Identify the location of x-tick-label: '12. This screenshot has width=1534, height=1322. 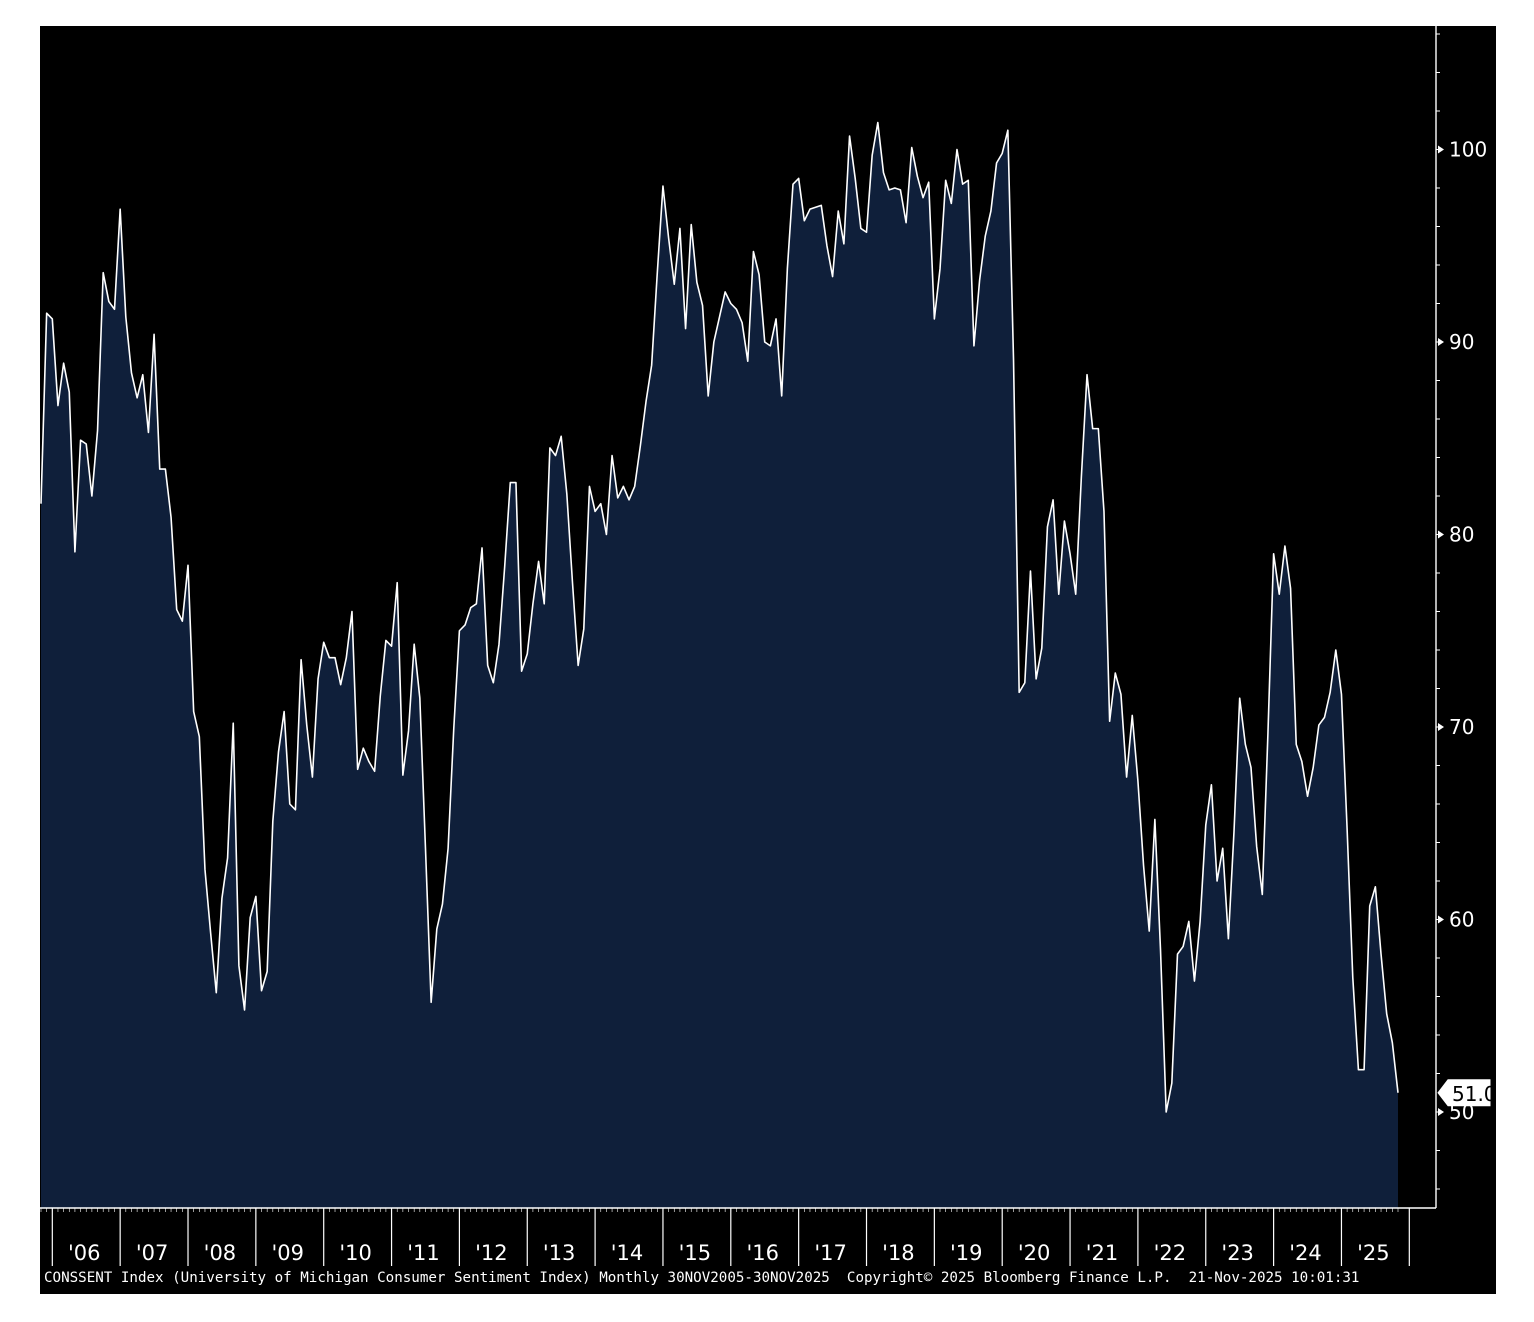
(491, 1253).